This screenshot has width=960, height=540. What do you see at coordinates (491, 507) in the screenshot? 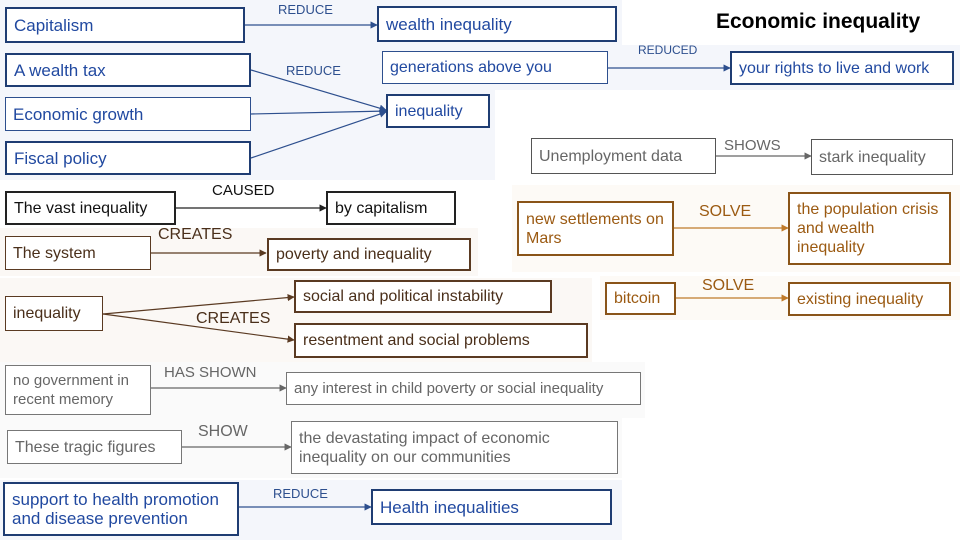
I see `node-health-inequalities: Health inequalities` at bounding box center [491, 507].